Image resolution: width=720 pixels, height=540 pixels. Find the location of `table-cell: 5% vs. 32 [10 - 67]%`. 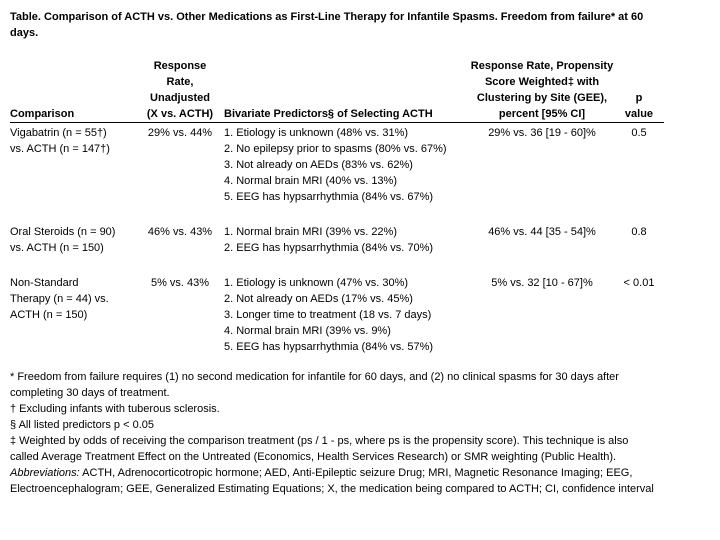

table-cell: 5% vs. 32 [10 - 67]% is located at coordinates (542, 322).